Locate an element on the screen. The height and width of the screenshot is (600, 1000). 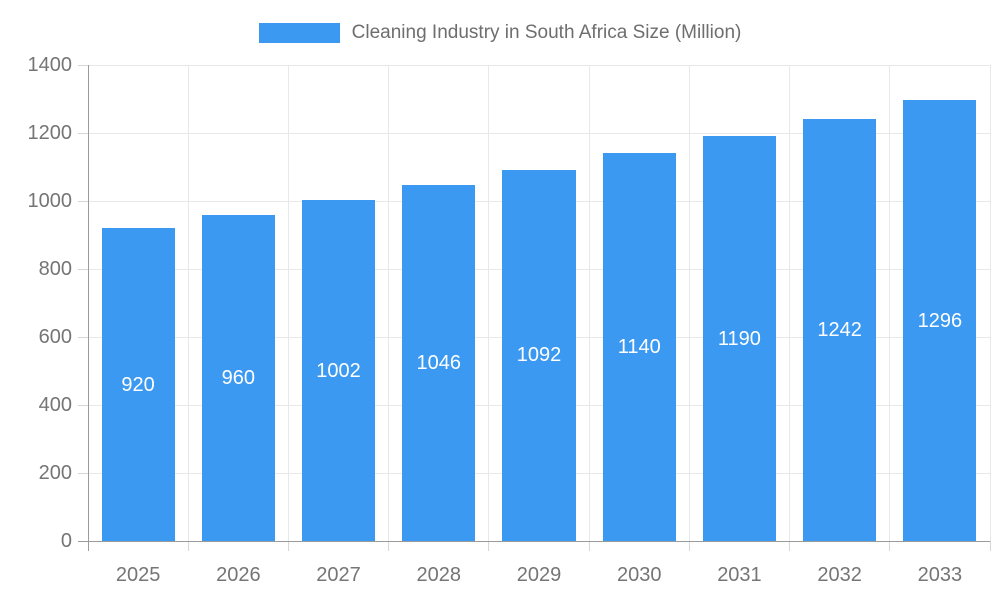
y-axis-label: 200 is located at coordinates (55, 473).